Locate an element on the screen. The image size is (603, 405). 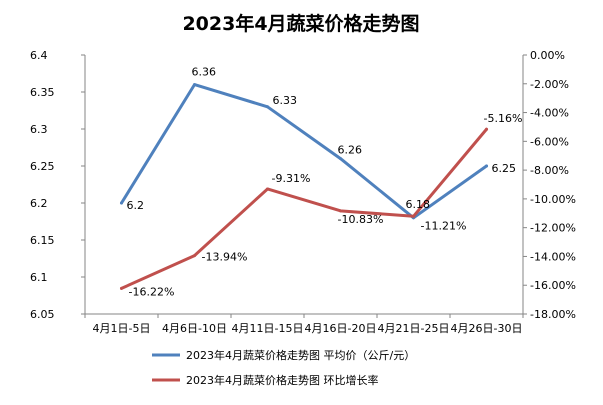
legend-label-1: 2023年4月蔬菜价格走势图 平均价（公斤/元） is located at coordinates (300, 355).